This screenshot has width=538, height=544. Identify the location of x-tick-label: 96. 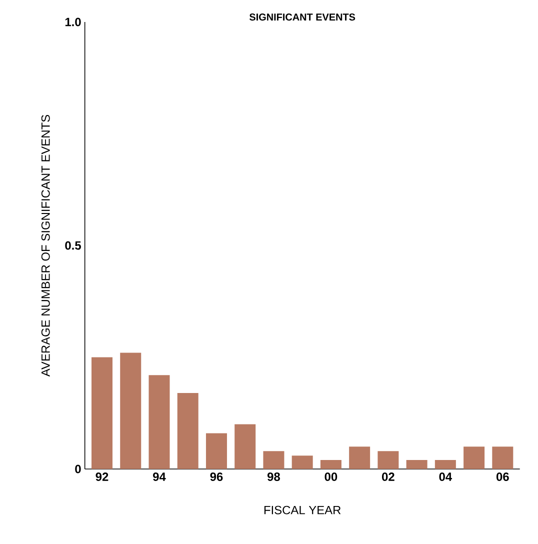
(216, 476).